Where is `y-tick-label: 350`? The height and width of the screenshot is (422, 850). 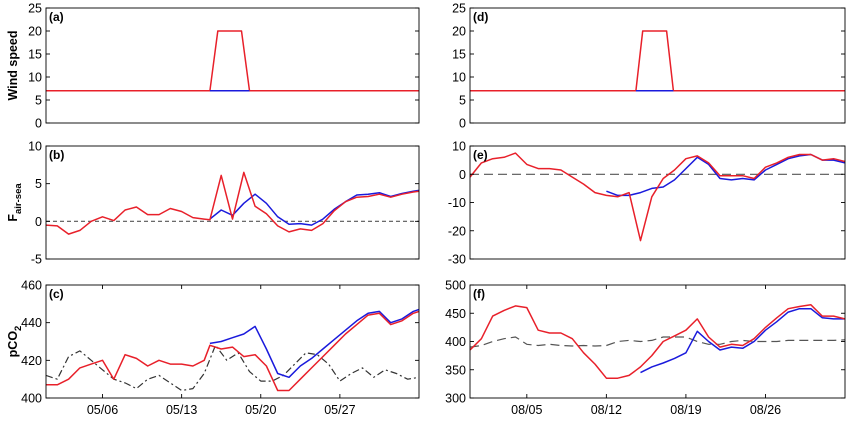 y-tick-label: 350 is located at coordinates (455, 370).